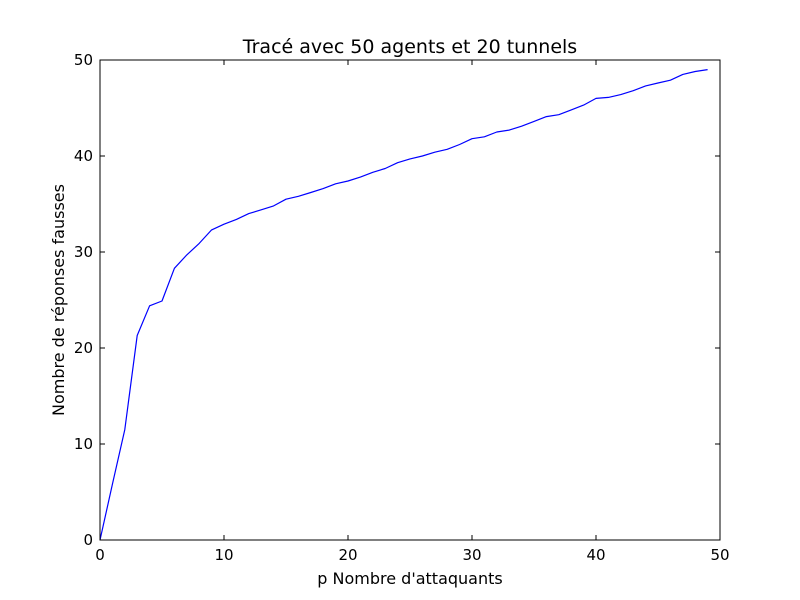 This screenshot has height=600, width=800. I want to click on x-tick-label: 50, so click(719, 555).